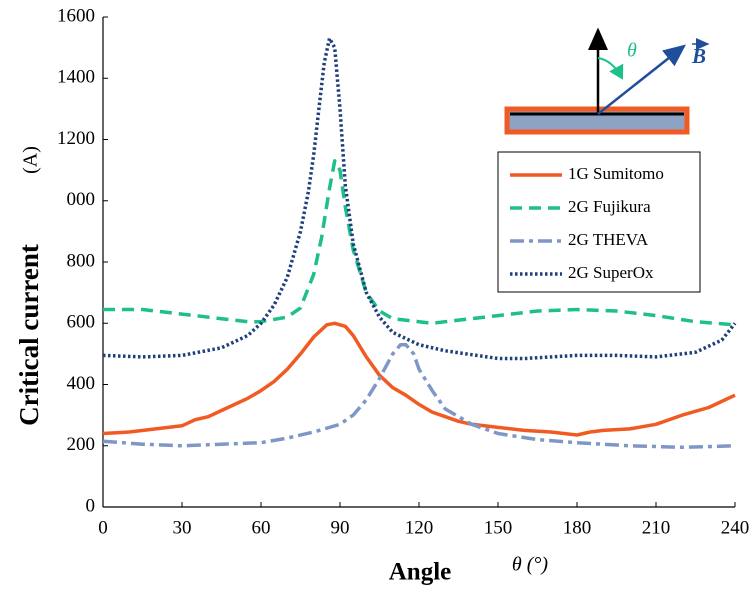 This screenshot has width=754, height=589. I want to click on legend-label: 2G THEVA, so click(608, 239).